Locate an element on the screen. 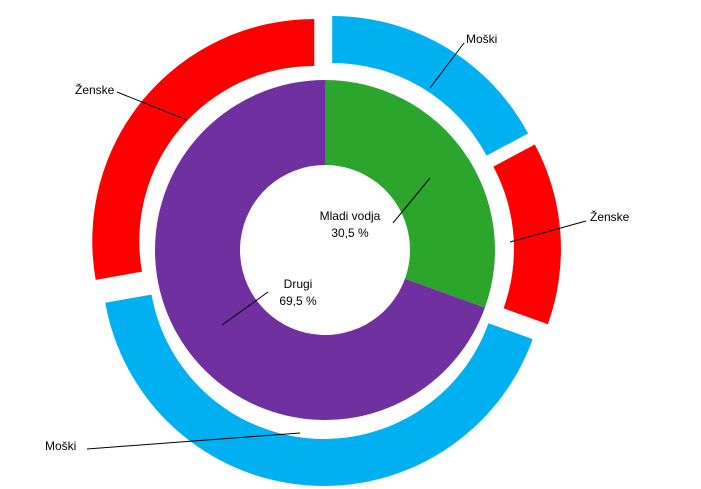 The width and height of the screenshot is (701, 489). inner-label: Mladi vodja is located at coordinates (350, 216).